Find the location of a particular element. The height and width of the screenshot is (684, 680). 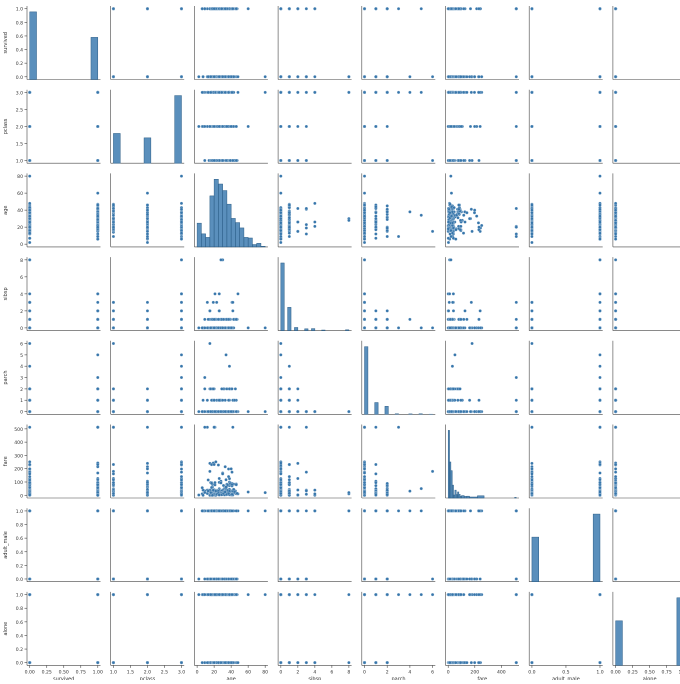

cell-age-vs-age is located at coordinates (231, 210).